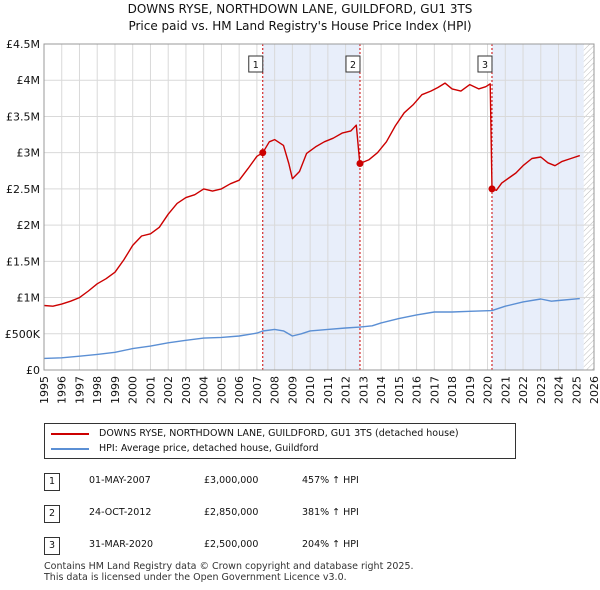 Image resolution: width=600 pixels, height=590 pixels. I want to click on x-tick-label: 2016, so click(417, 390).